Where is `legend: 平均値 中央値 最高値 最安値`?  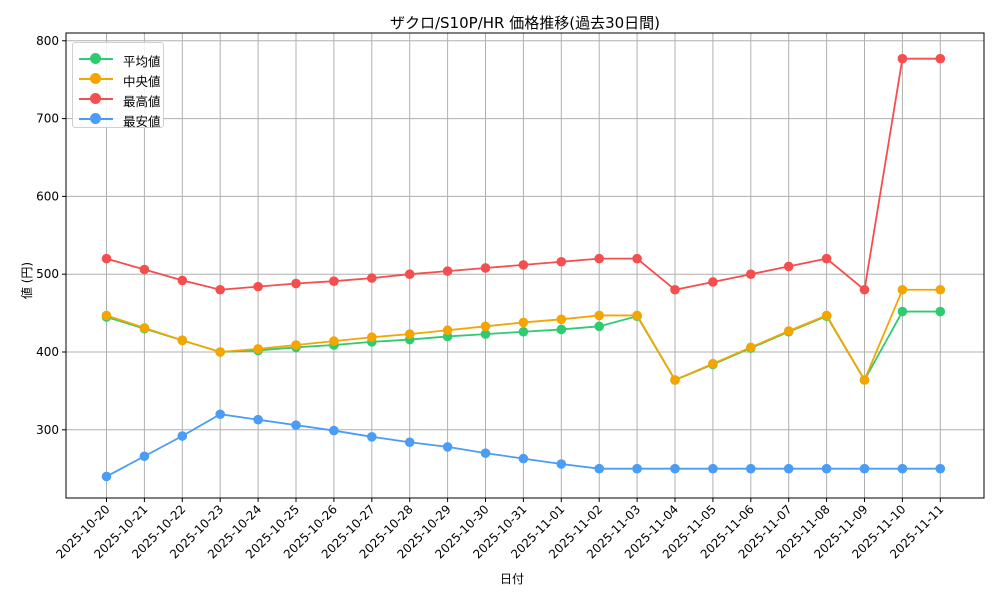
legend: 平均値 中央値 最高値 最安値 is located at coordinates (118, 85).